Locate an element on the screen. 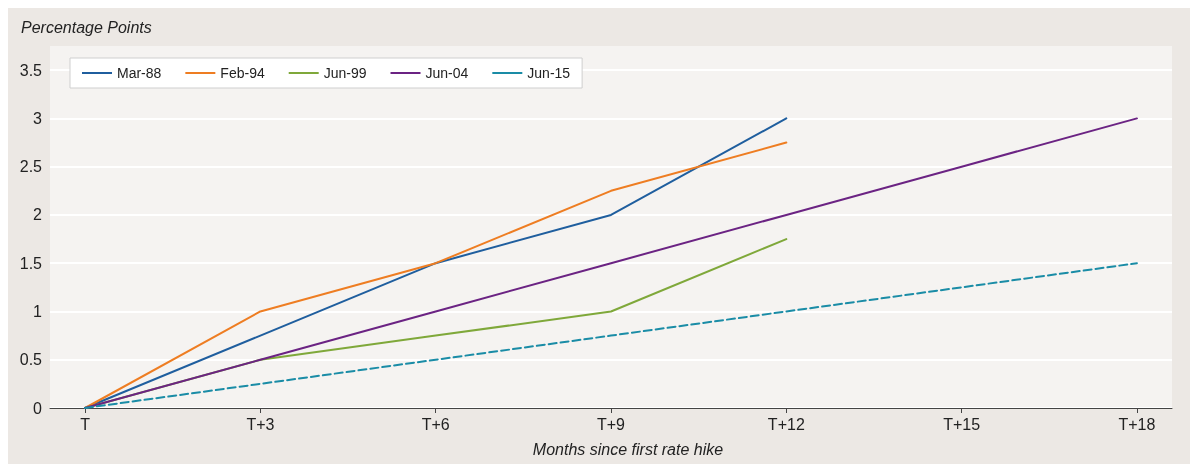  x-tick-label: T is located at coordinates (85, 424).